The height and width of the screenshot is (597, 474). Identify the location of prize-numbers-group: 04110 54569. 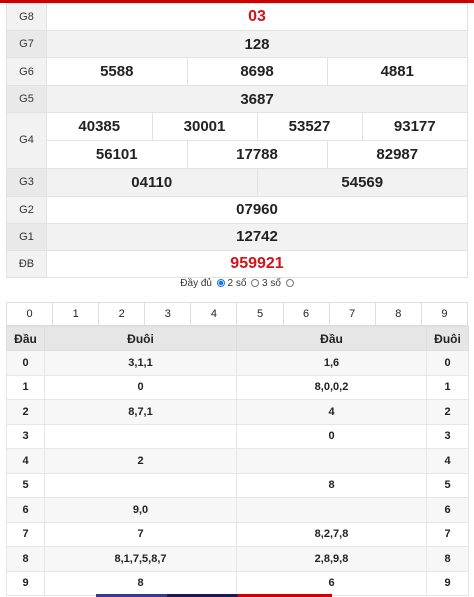
(257, 182).